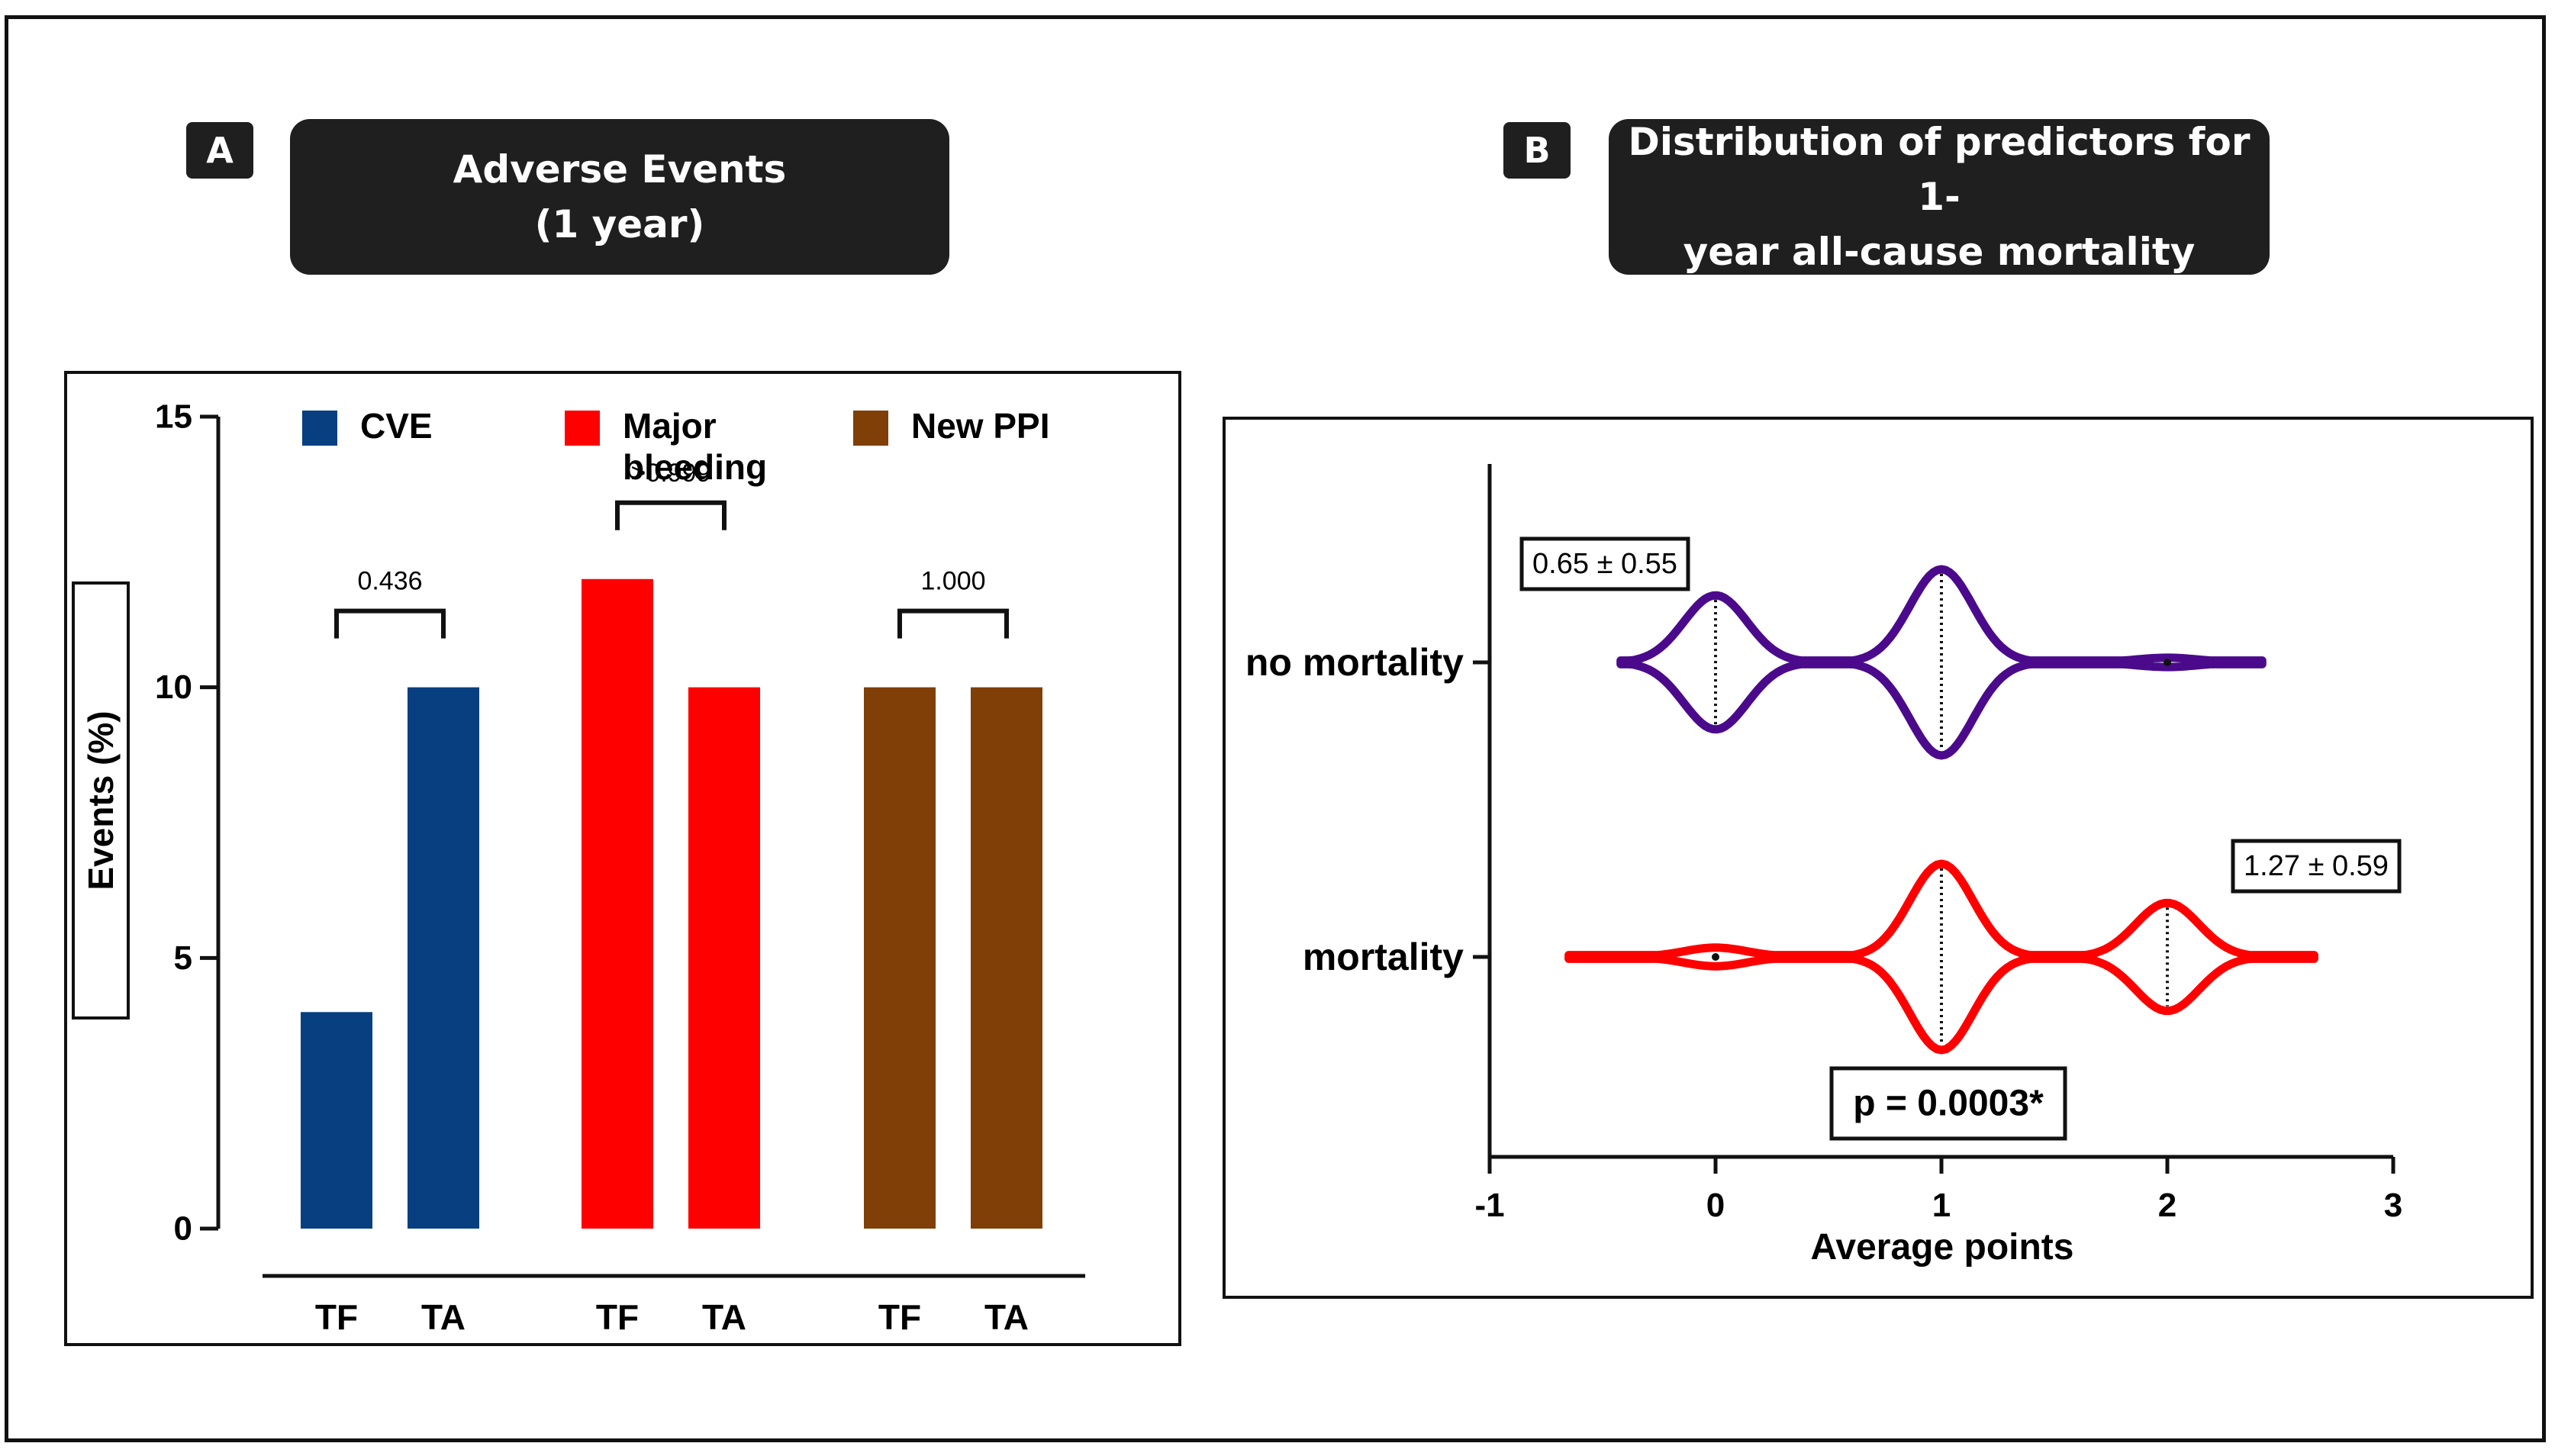  I want to click on x-tick-label: 1, so click(1941, 1205).